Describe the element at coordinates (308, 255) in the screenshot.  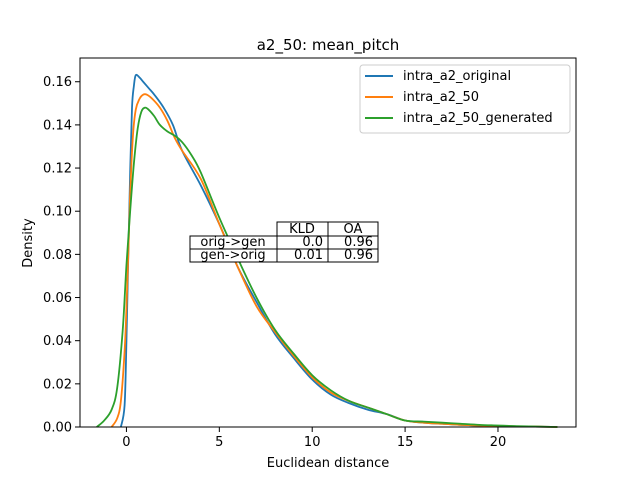
I see `table-value-gen-orig-kld: 0.01` at that location.